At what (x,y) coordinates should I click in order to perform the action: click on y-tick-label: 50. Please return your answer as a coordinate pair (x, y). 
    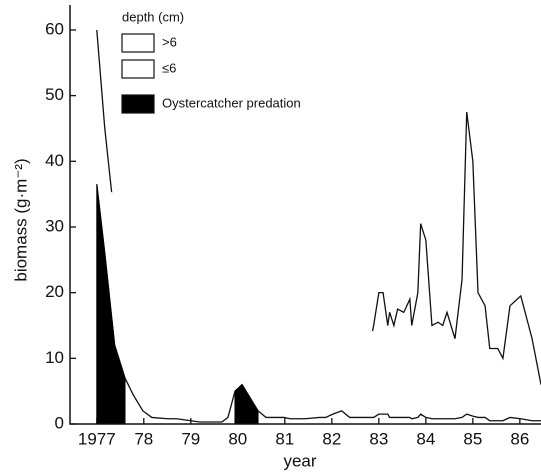
    Looking at the image, I should click on (54, 94).